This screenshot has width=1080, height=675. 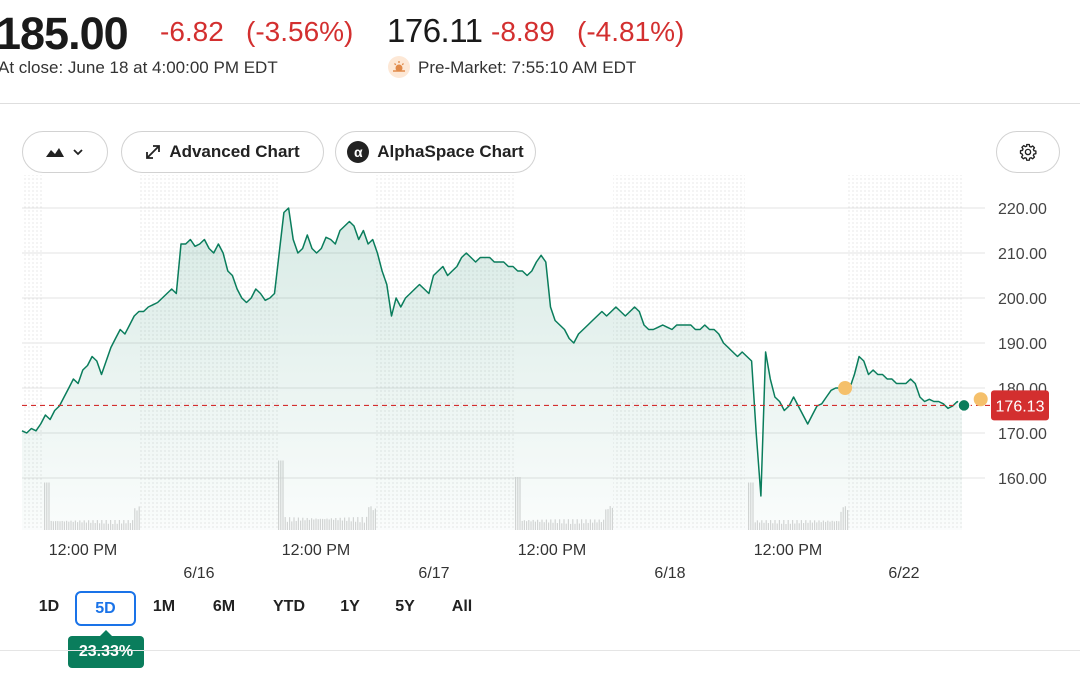 I want to click on chart-type-button, so click(x=65, y=152).